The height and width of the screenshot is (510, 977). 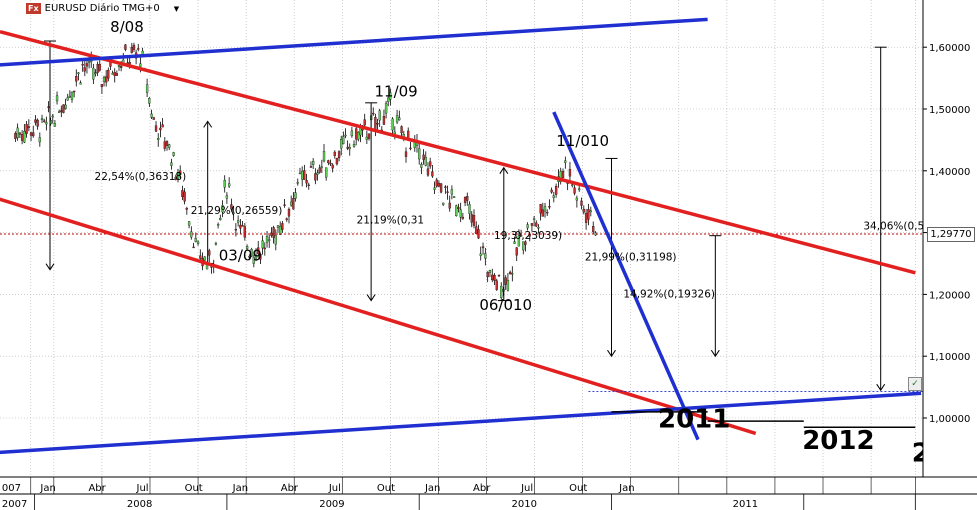 I want to click on x-year-label: 2011, so click(x=745, y=504).